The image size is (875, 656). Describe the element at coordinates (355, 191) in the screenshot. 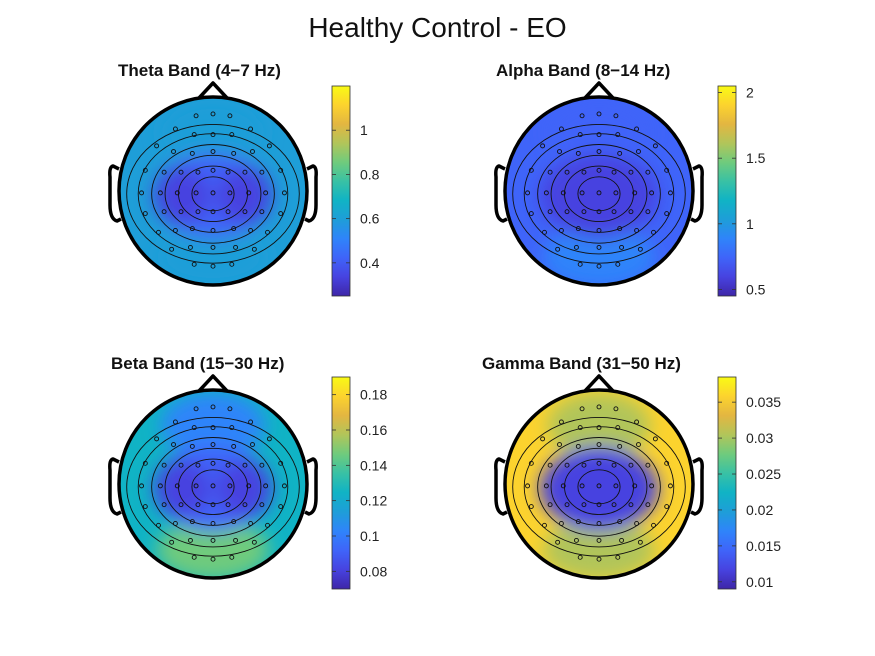

I see `colorbar-0: 0.4 0.6 0.8 1` at that location.